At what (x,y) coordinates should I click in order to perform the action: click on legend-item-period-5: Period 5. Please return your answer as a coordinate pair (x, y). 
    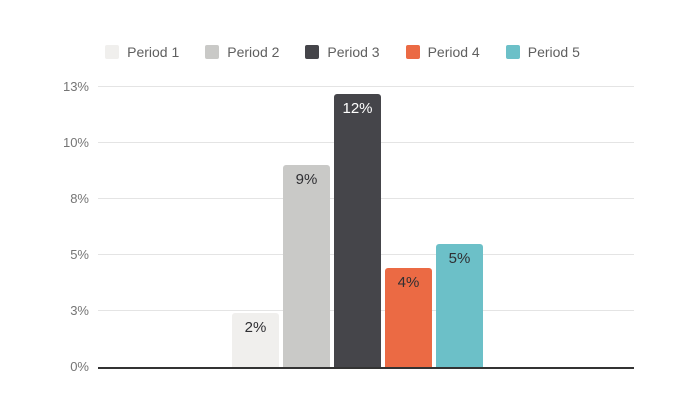
    Looking at the image, I should click on (542, 52).